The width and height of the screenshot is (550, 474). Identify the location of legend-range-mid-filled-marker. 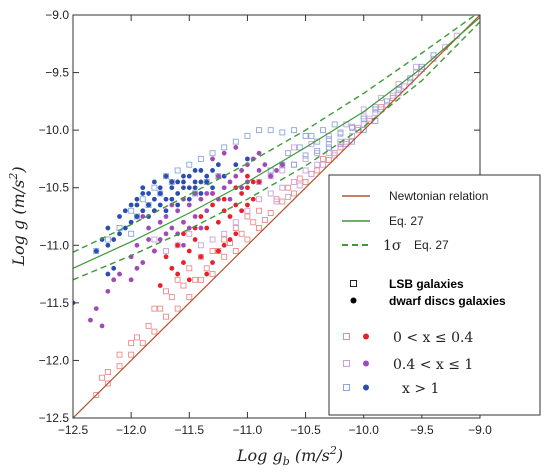
(366, 363).